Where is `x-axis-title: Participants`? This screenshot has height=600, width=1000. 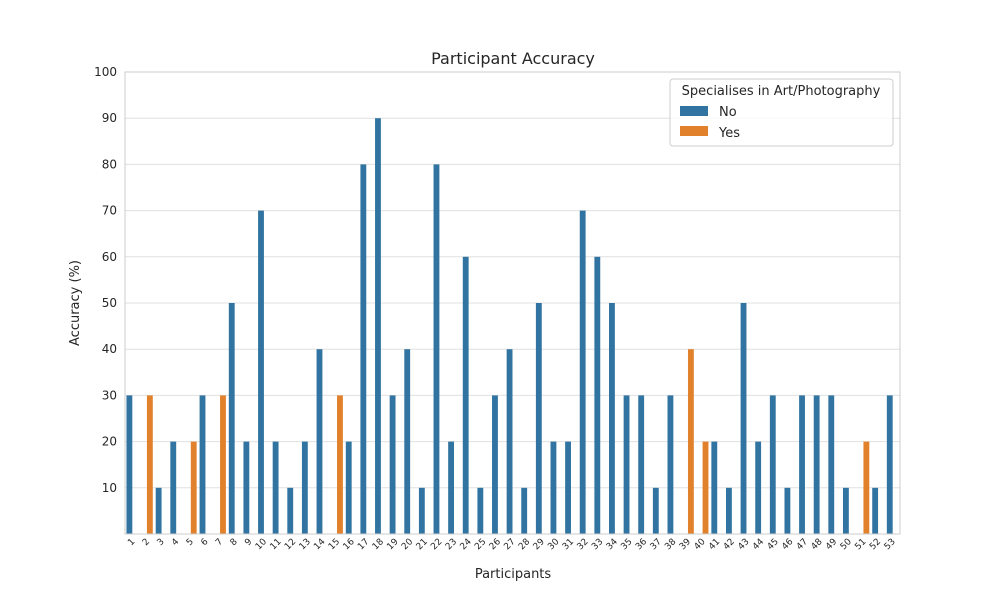
x-axis-title: Participants is located at coordinates (513, 574).